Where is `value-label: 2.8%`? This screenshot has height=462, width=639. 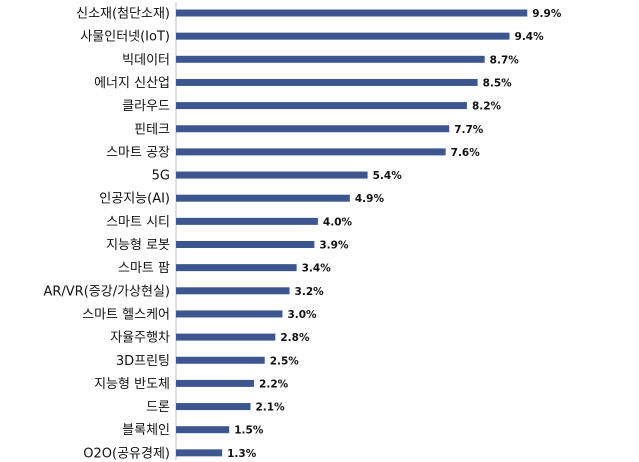
value-label: 2.8% is located at coordinates (295, 338).